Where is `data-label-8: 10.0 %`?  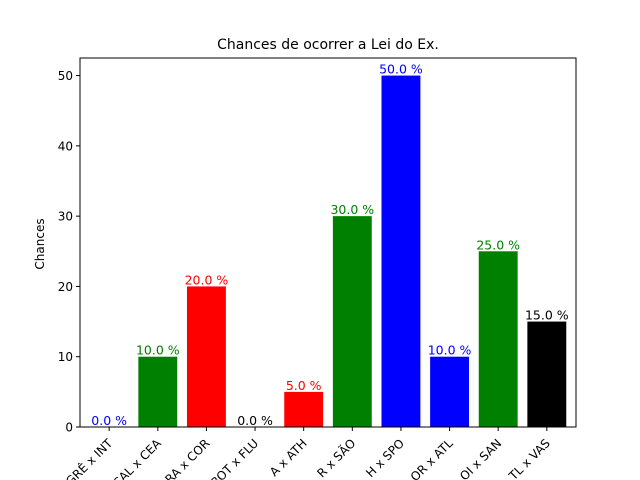 data-label-8: 10.0 % is located at coordinates (450, 350).